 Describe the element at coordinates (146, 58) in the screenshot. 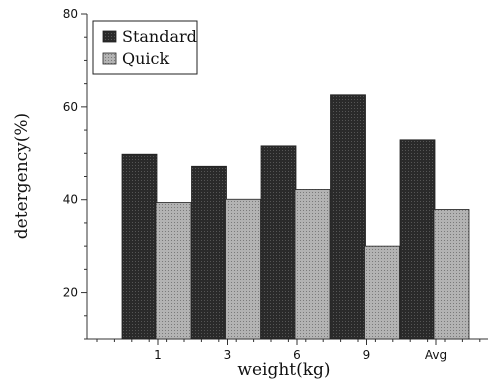

I see `legend-label-quick: Quick` at that location.